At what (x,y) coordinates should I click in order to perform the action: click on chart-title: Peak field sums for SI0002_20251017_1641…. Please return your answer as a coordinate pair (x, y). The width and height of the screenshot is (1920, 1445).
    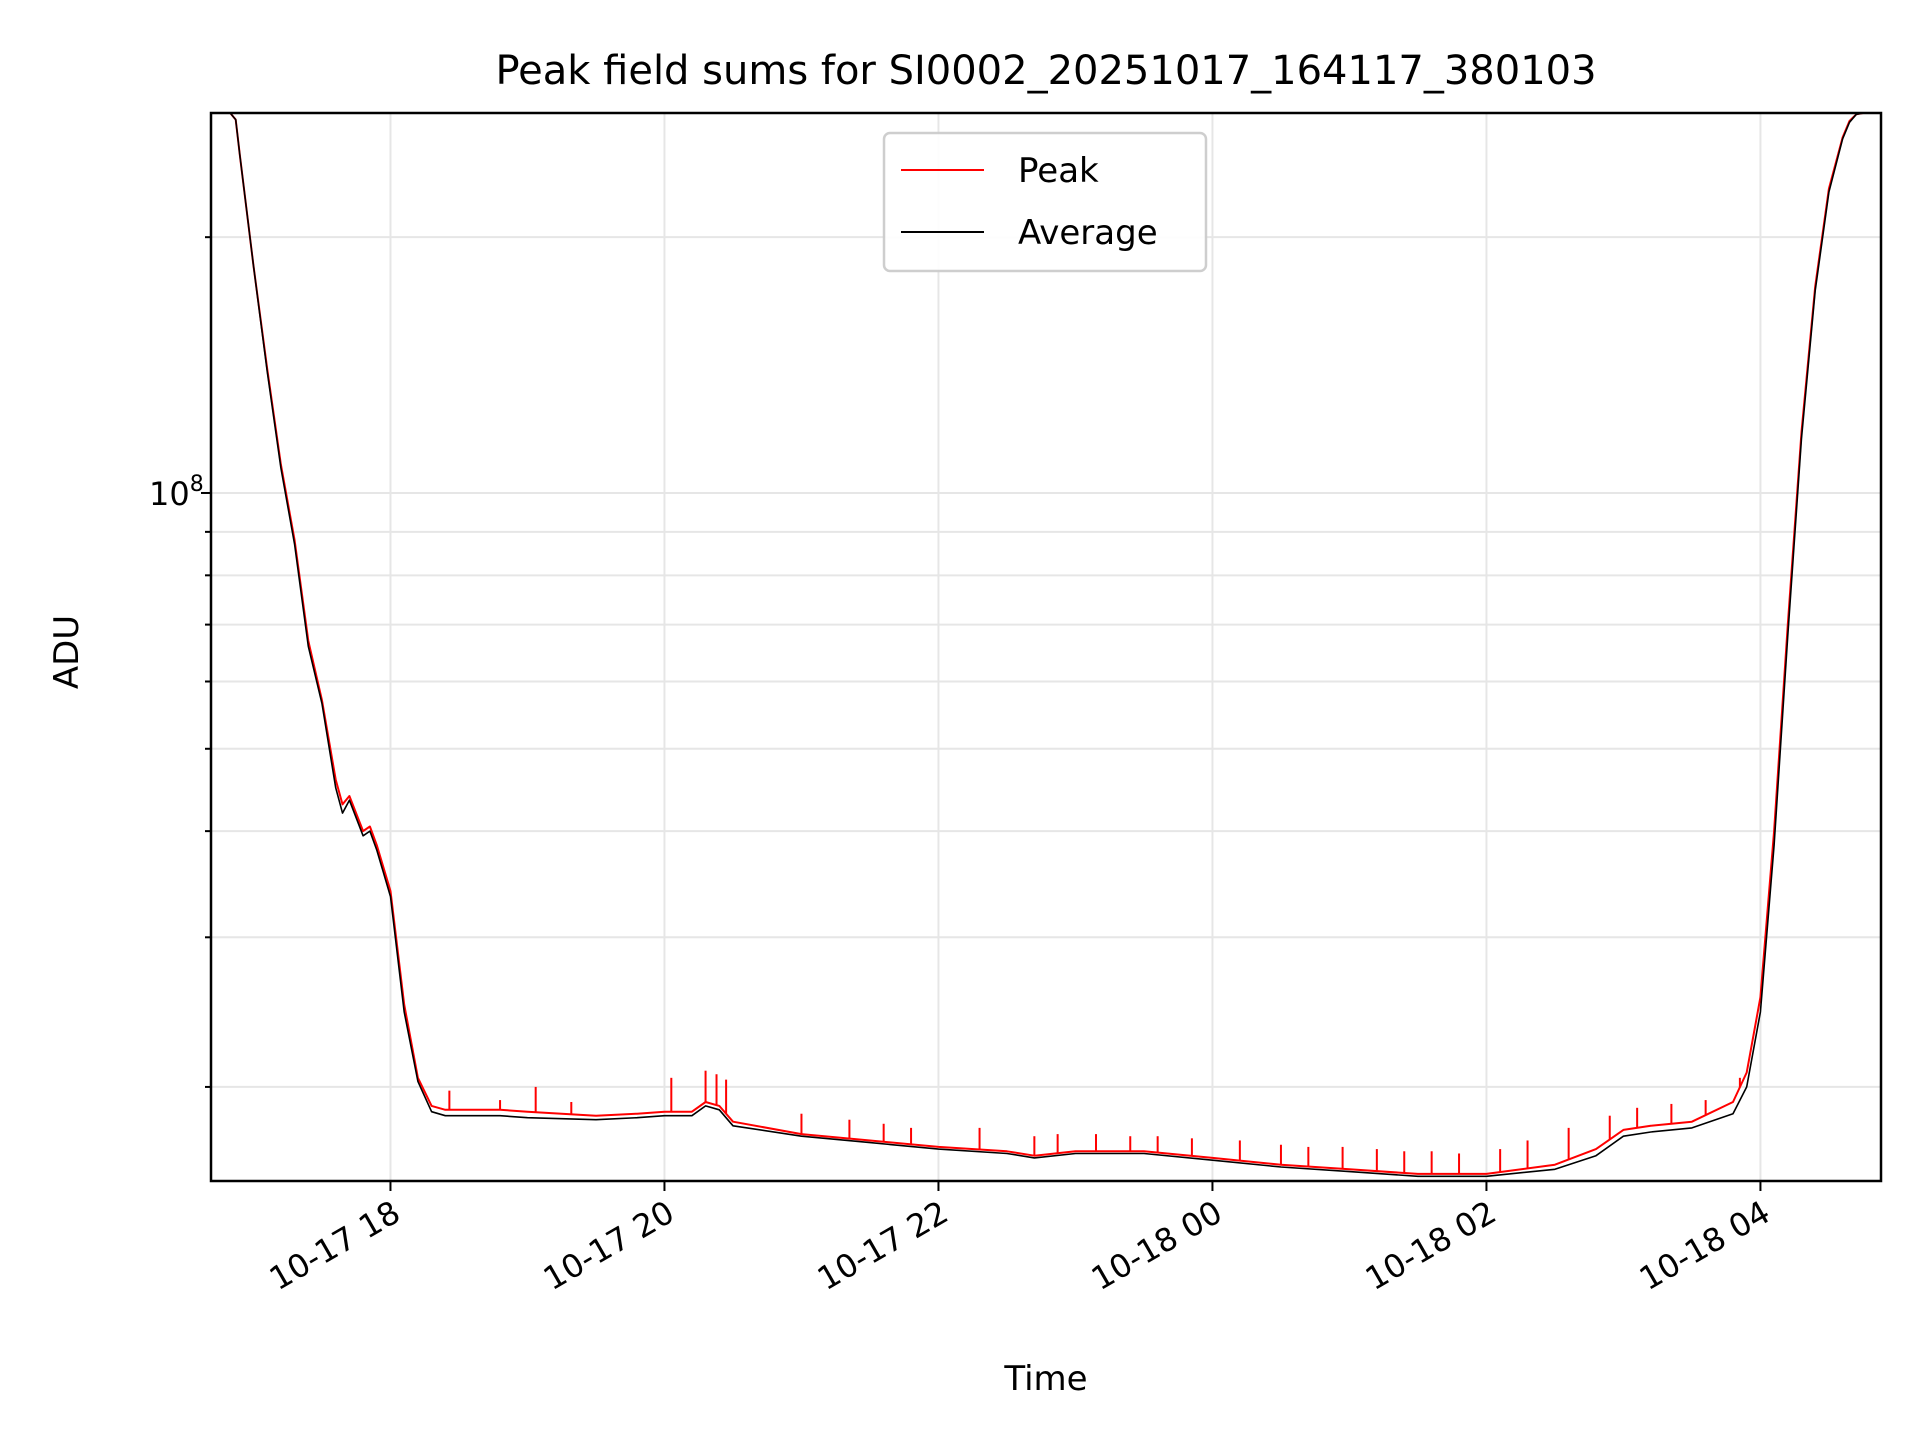
    Looking at the image, I should click on (1045, 71).